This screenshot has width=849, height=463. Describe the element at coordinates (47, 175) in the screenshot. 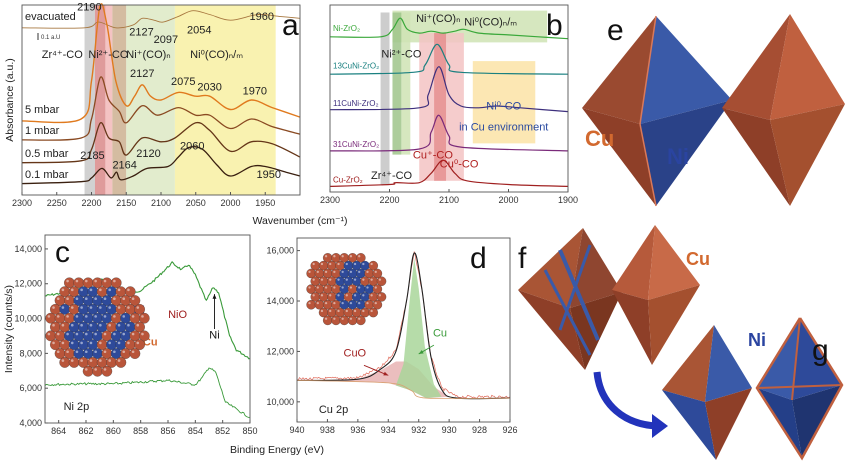

I see `series-label: 0.1 mbar` at that location.